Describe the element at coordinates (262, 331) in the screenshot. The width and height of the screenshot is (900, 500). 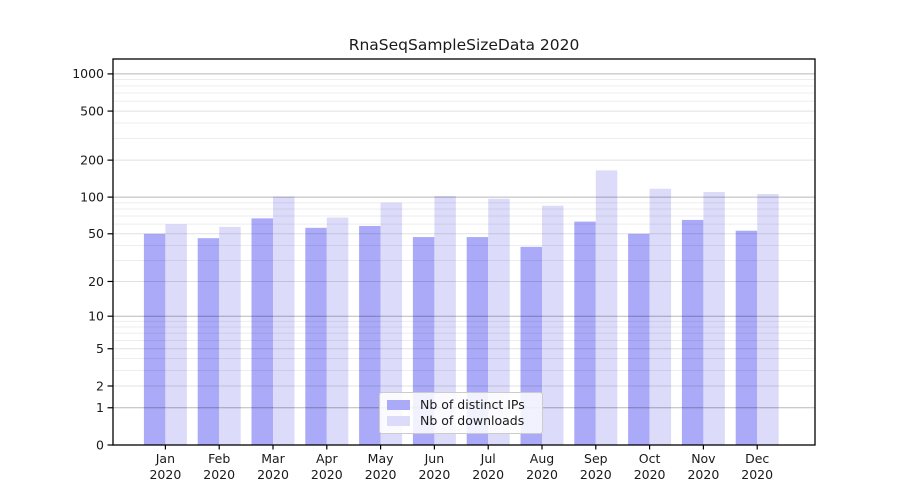
I see `bar-distinct-ips-mar` at that location.